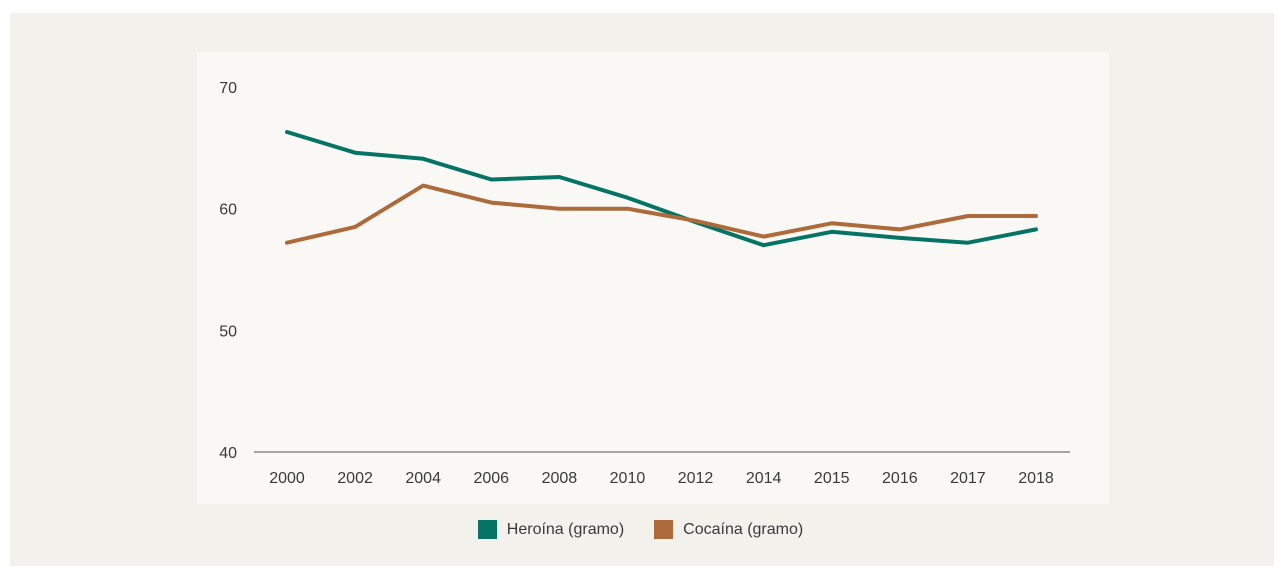 The height and width of the screenshot is (568, 1281). What do you see at coordinates (491, 478) in the screenshot?
I see `x-tick-label: 2006` at bounding box center [491, 478].